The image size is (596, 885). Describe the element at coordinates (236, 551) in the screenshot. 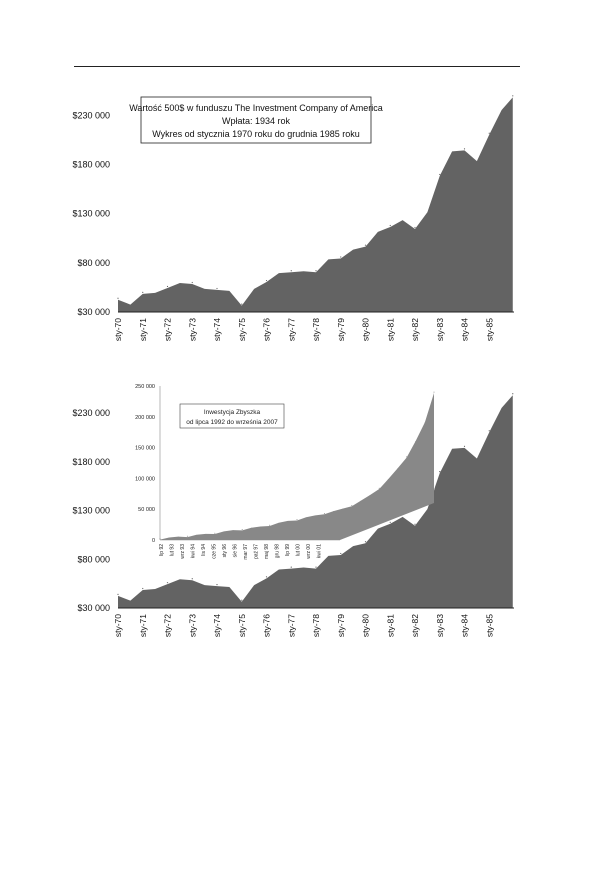

I see `inset-x-tick-label: sie 96` at that location.